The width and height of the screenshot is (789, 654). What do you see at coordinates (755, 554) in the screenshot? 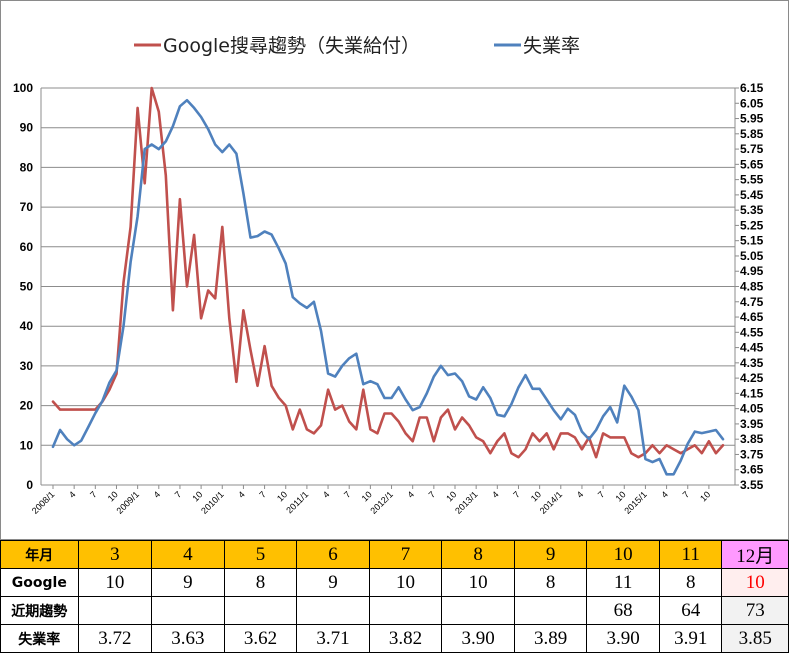
I see `month-cell-current: 12月` at bounding box center [755, 554].